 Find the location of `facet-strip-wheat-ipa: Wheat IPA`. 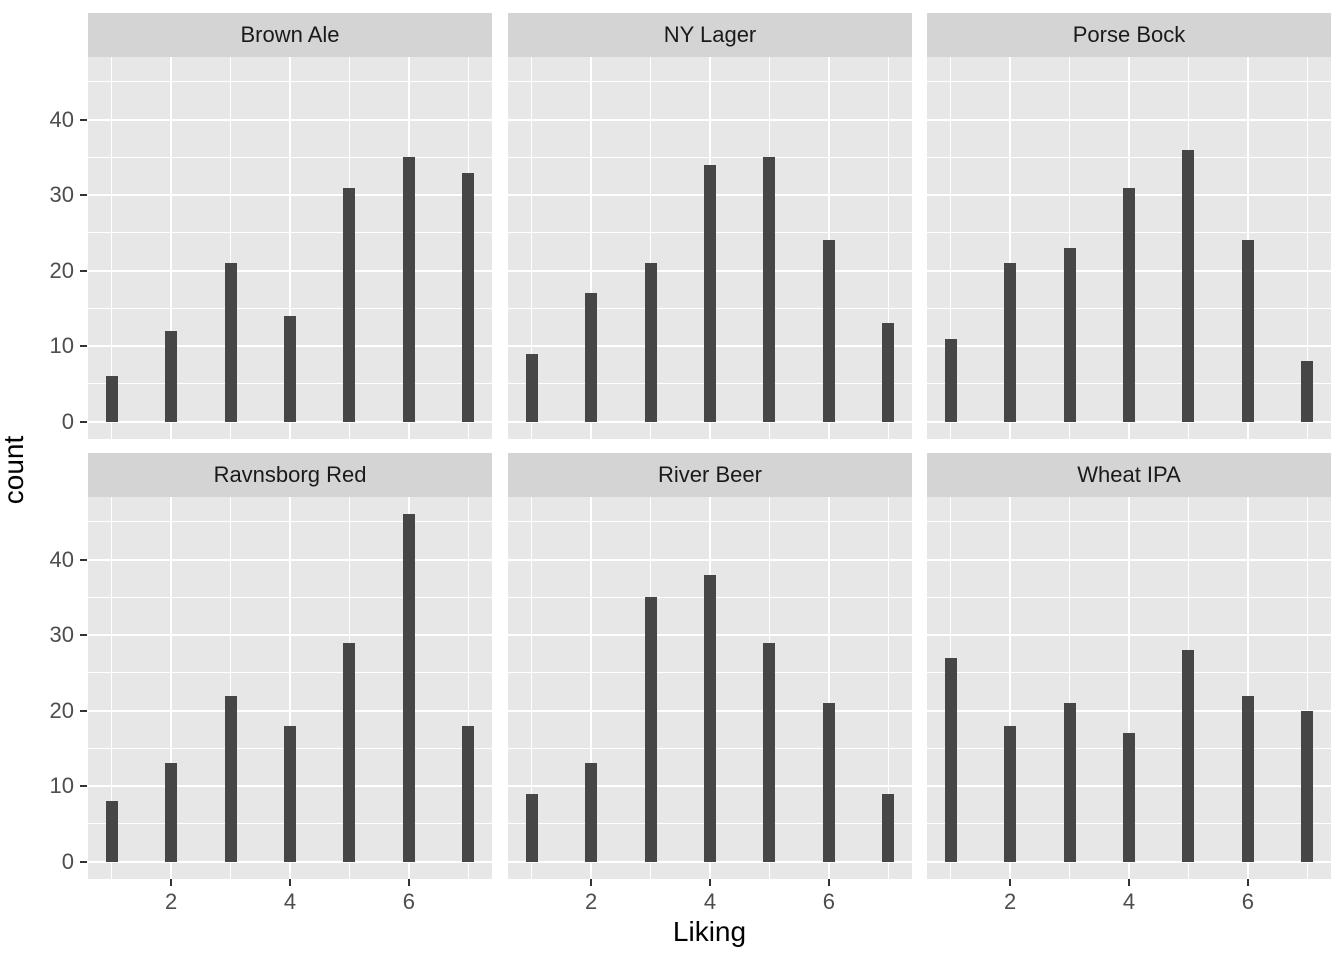

facet-strip-wheat-ipa: Wheat IPA is located at coordinates (1129, 475).